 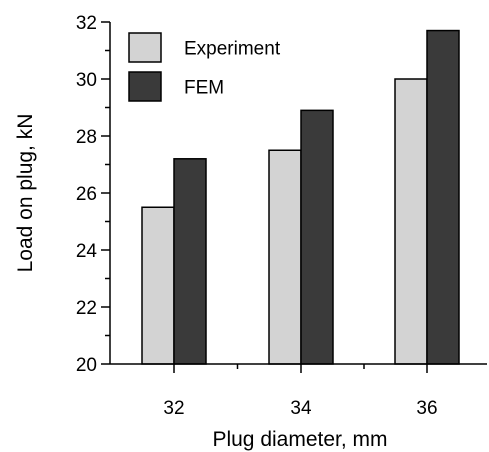 I want to click on x-tick-label: 34, so click(x=301, y=408).